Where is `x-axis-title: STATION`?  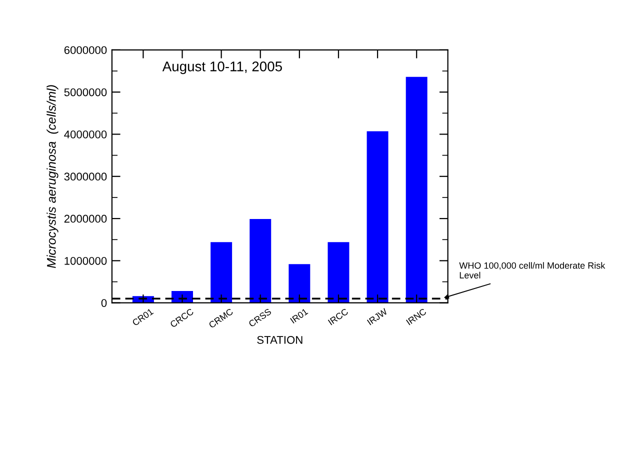 x-axis-title: STATION is located at coordinates (279, 340).